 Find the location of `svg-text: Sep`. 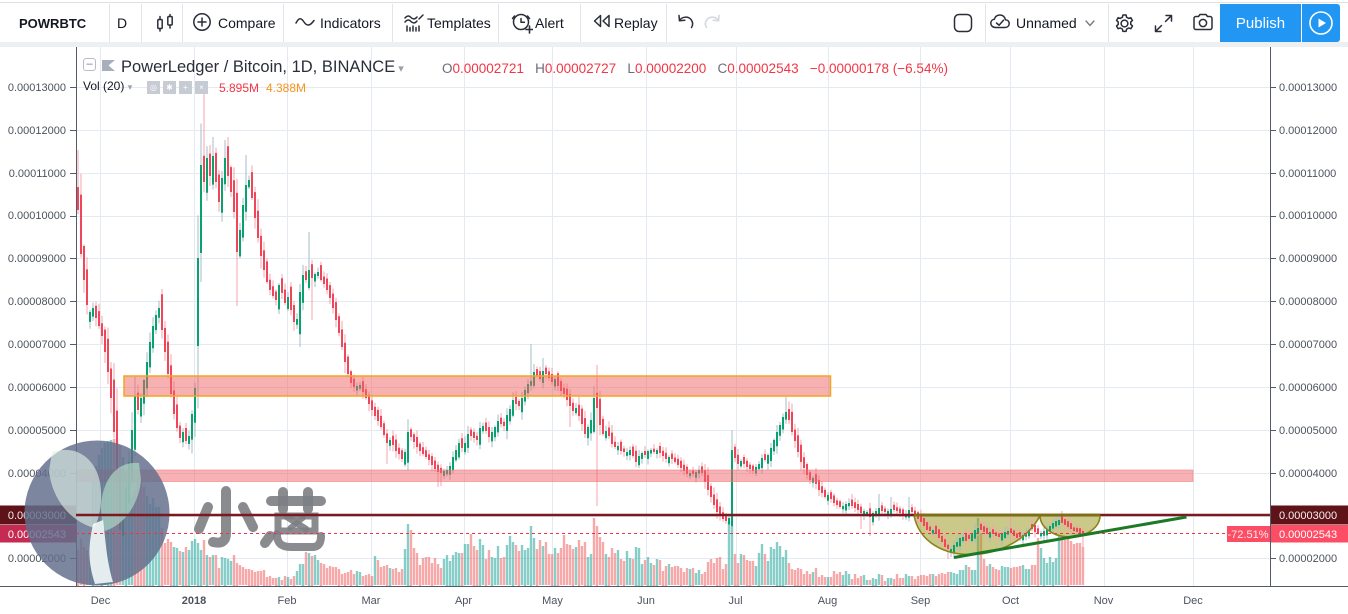

svg-text: Sep is located at coordinates (921, 601).